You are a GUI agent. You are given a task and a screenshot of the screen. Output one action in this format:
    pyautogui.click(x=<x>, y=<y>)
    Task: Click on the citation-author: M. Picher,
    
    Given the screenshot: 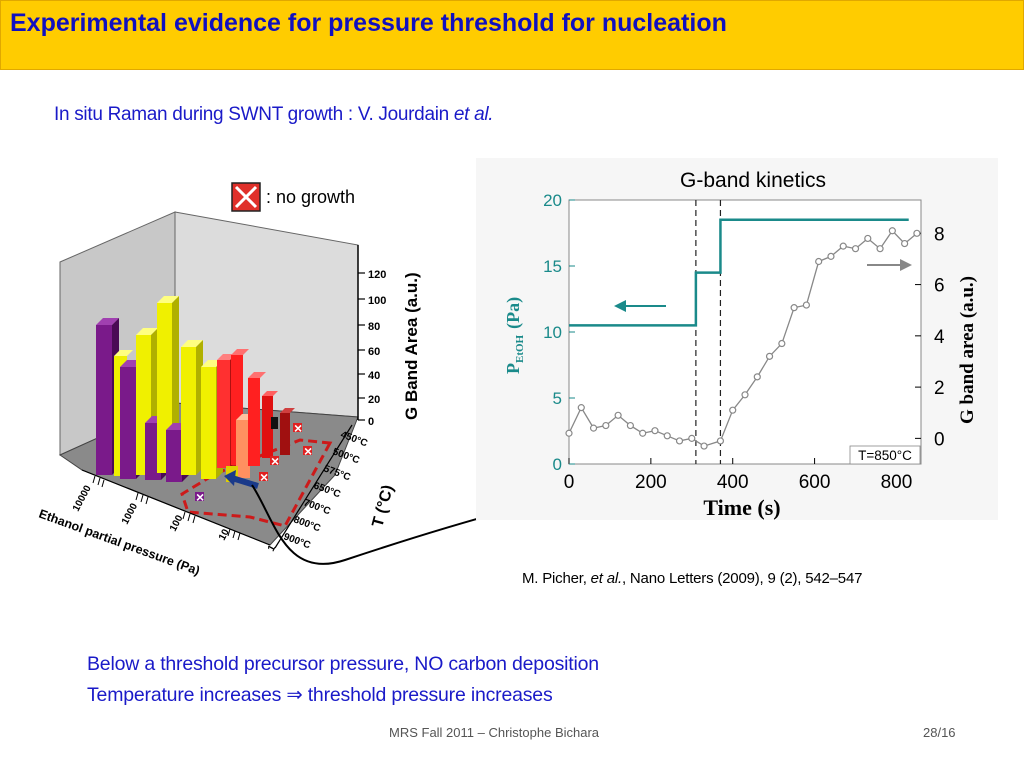 What is the action you would take?
    pyautogui.click(x=556, y=578)
    